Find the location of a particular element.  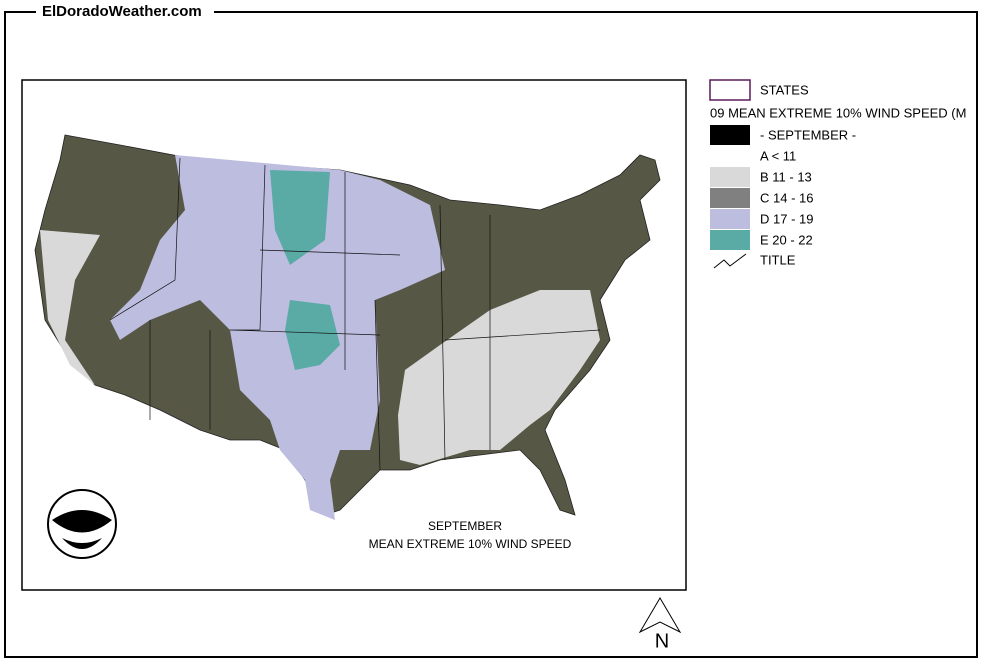

noaa-logo-bird is located at coordinates (82, 529).